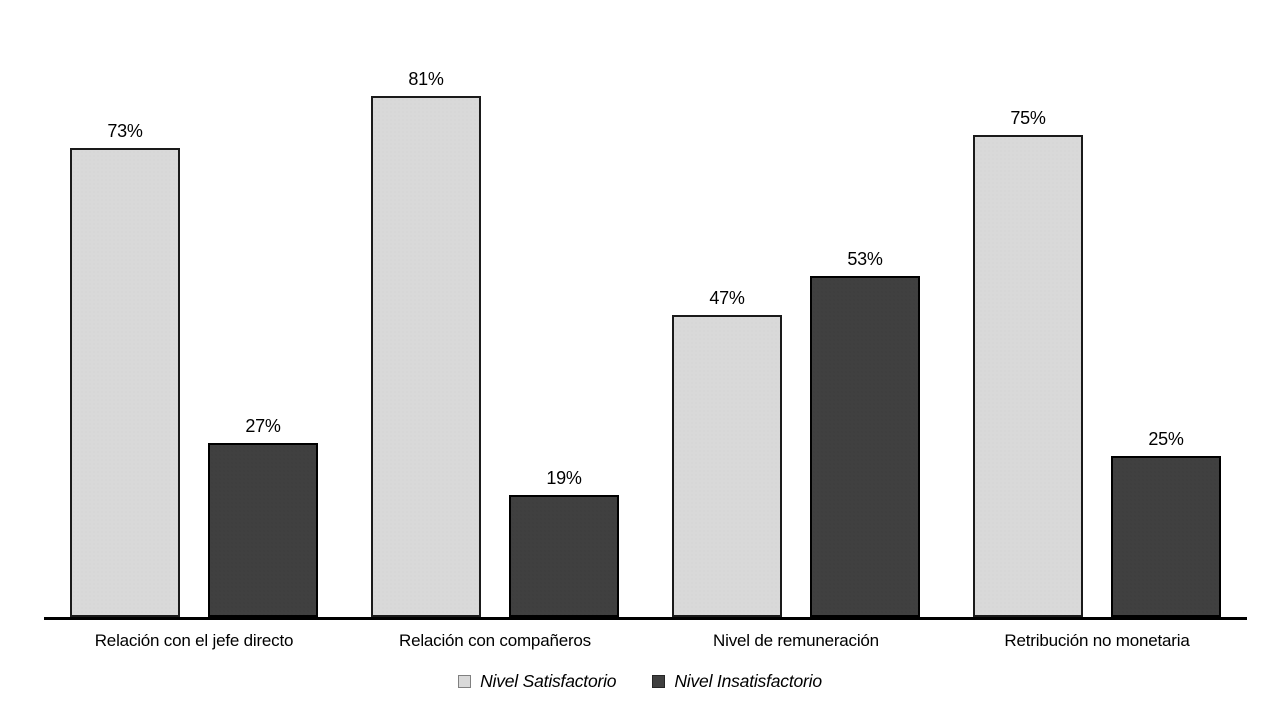 This screenshot has height=720, width=1280. I want to click on bar-column: 47%, so click(727, 452).